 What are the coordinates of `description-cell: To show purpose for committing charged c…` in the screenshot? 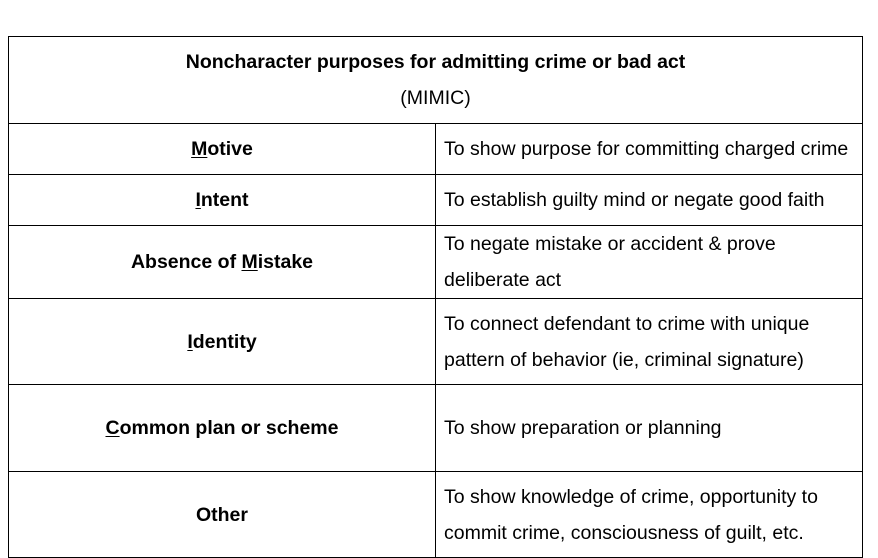 It's located at (649, 149).